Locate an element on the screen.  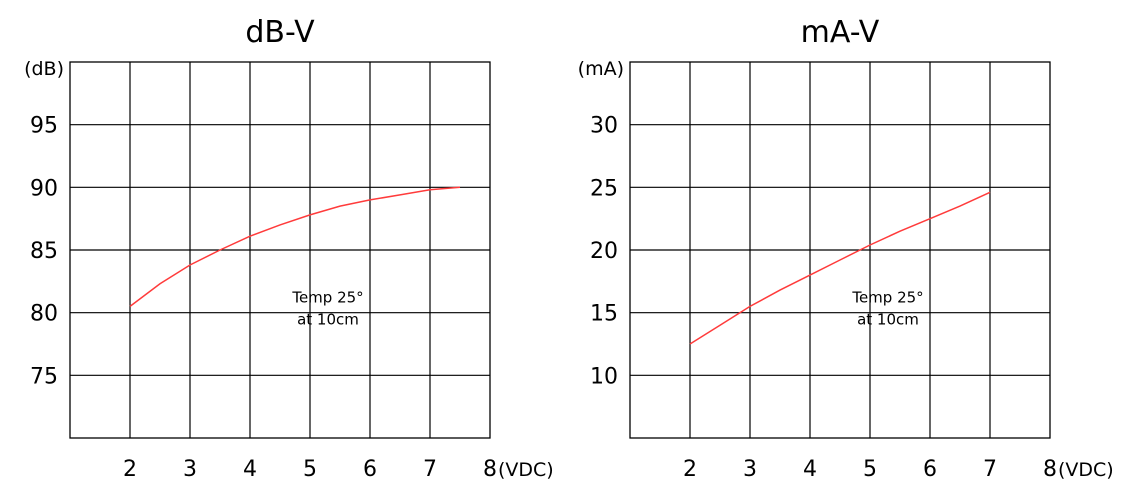
y-axis-unit: (mA) is located at coordinates (601, 69).